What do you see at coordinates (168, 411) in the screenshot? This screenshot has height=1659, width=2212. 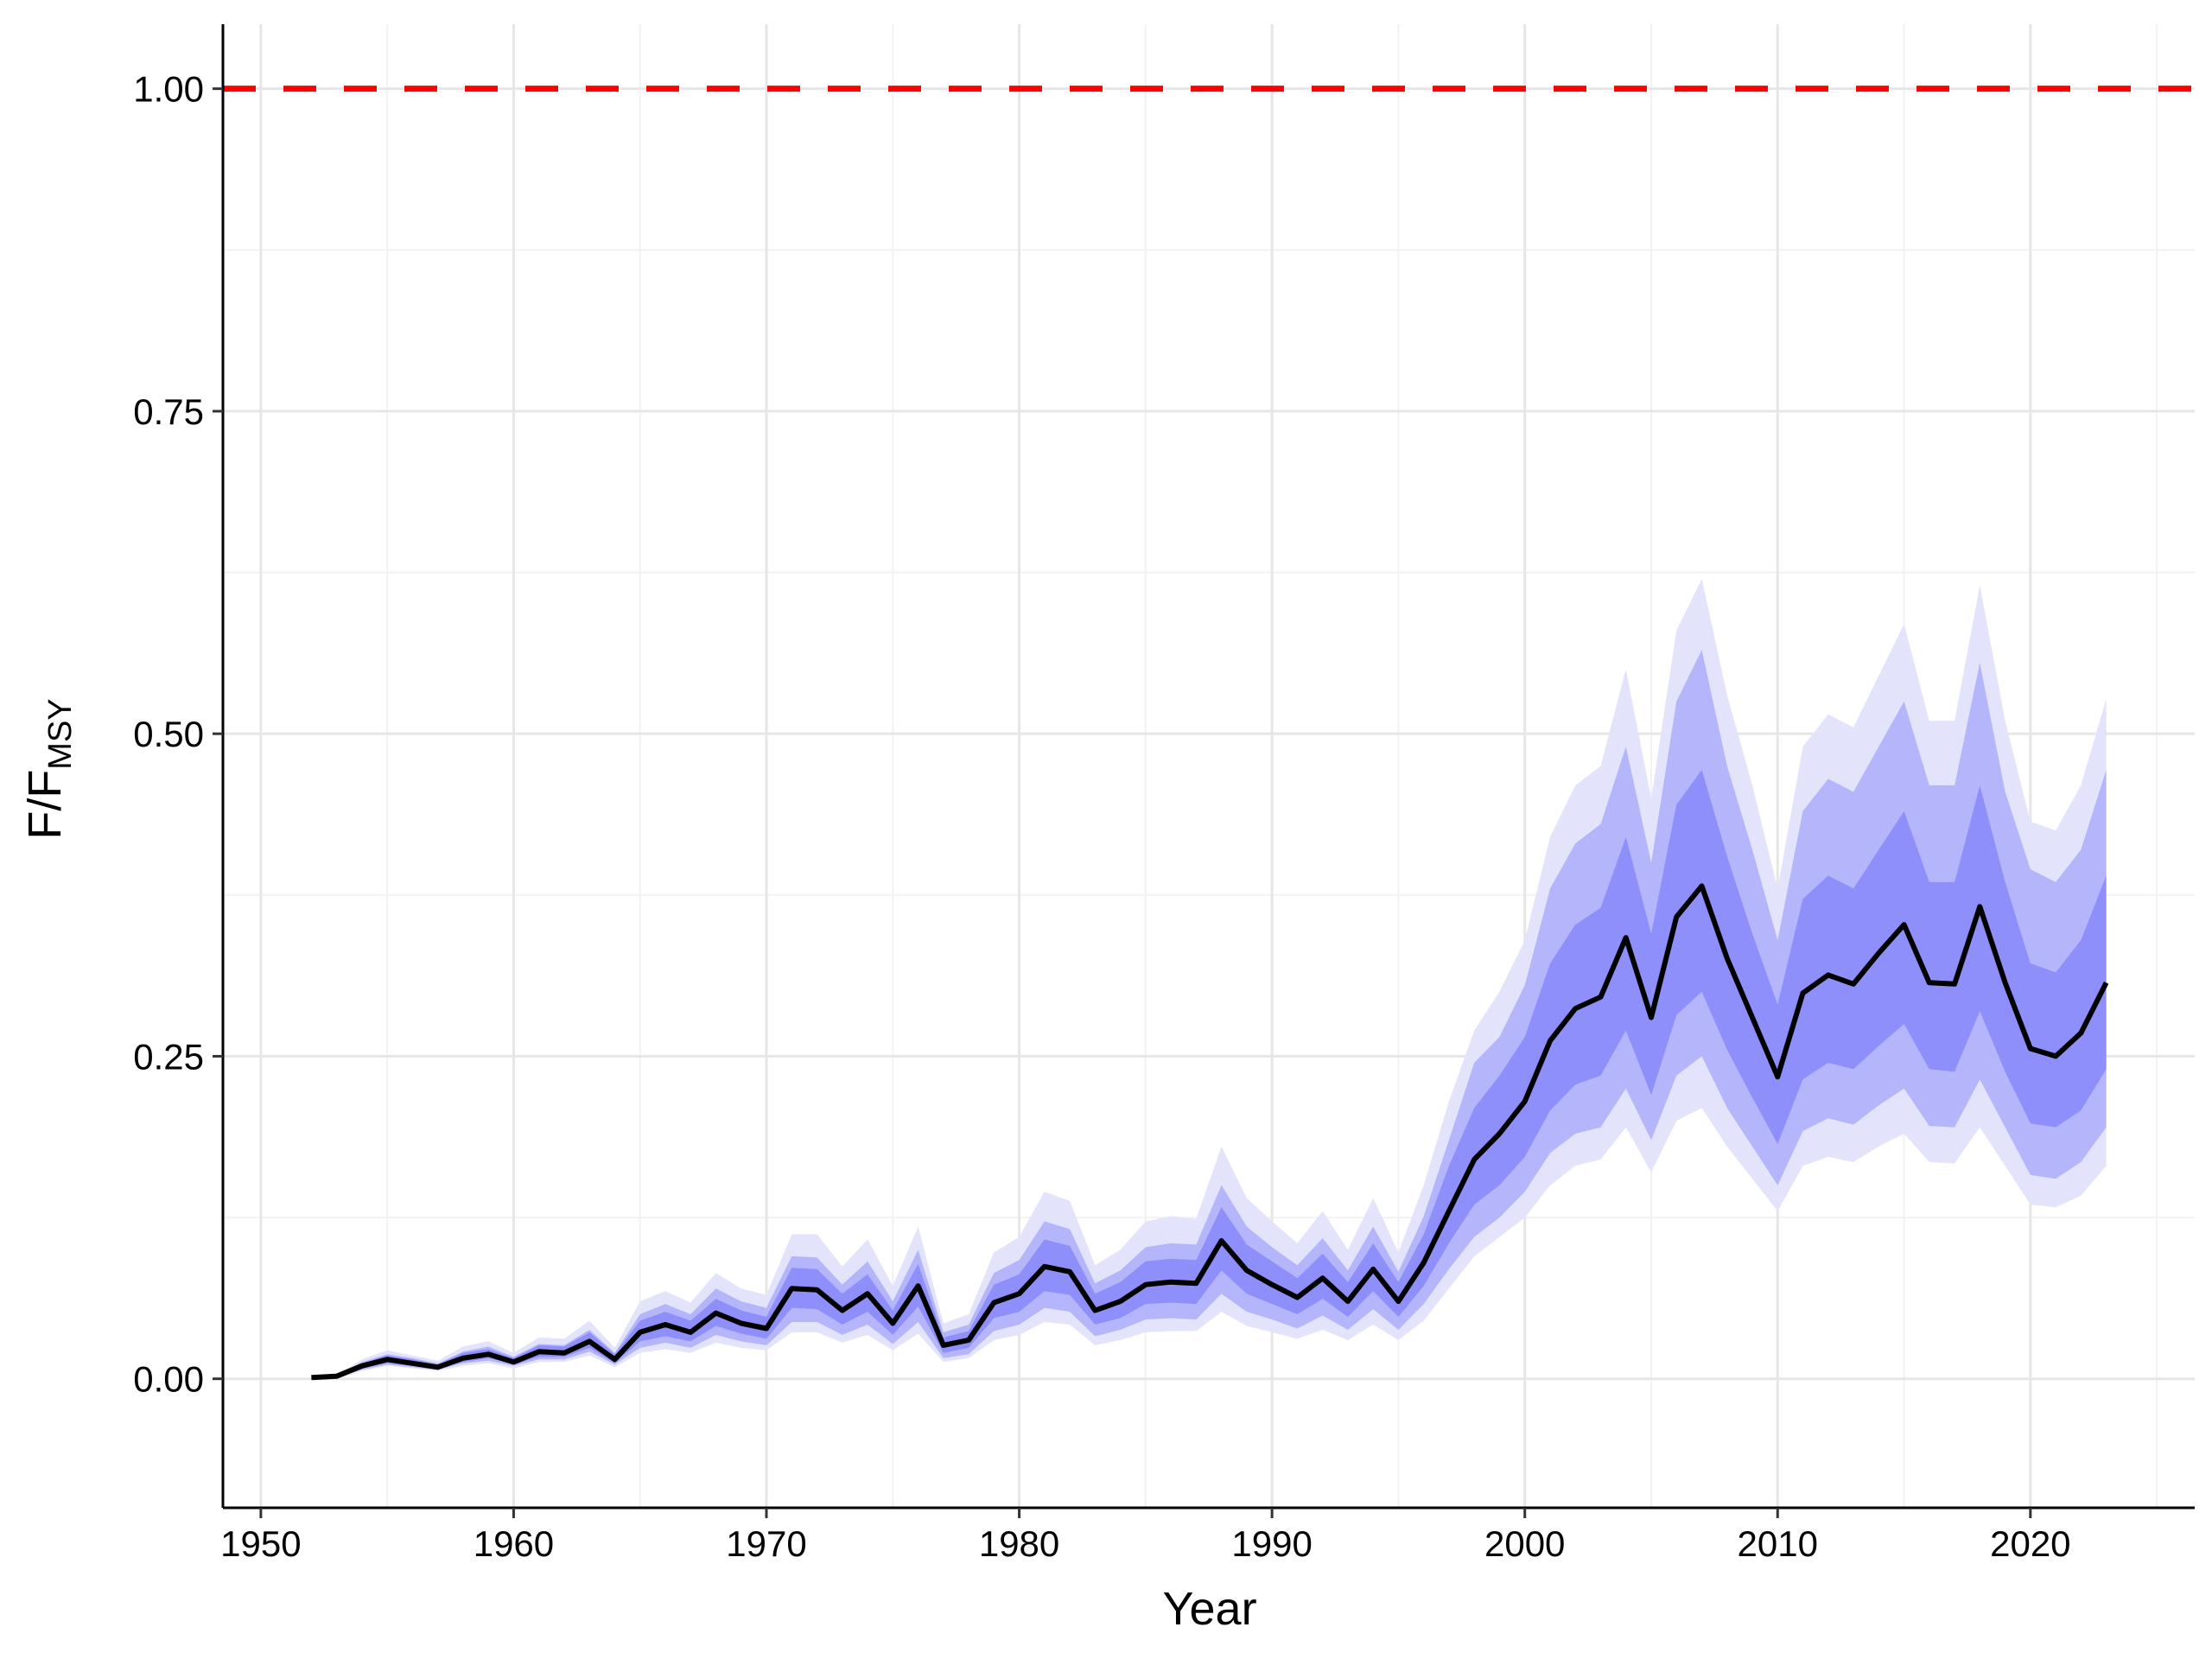 I see `y-tick-label: 0.75` at bounding box center [168, 411].